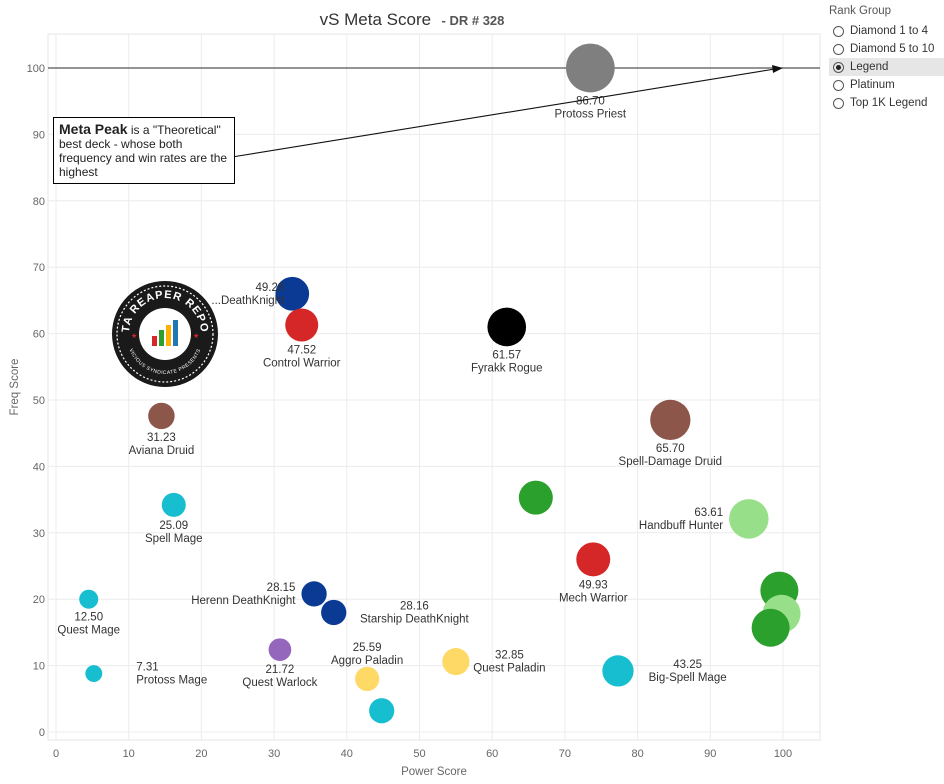 Image resolution: width=944 pixels, height=784 pixels. I want to click on point-name-label: Spell Mage, so click(174, 539).